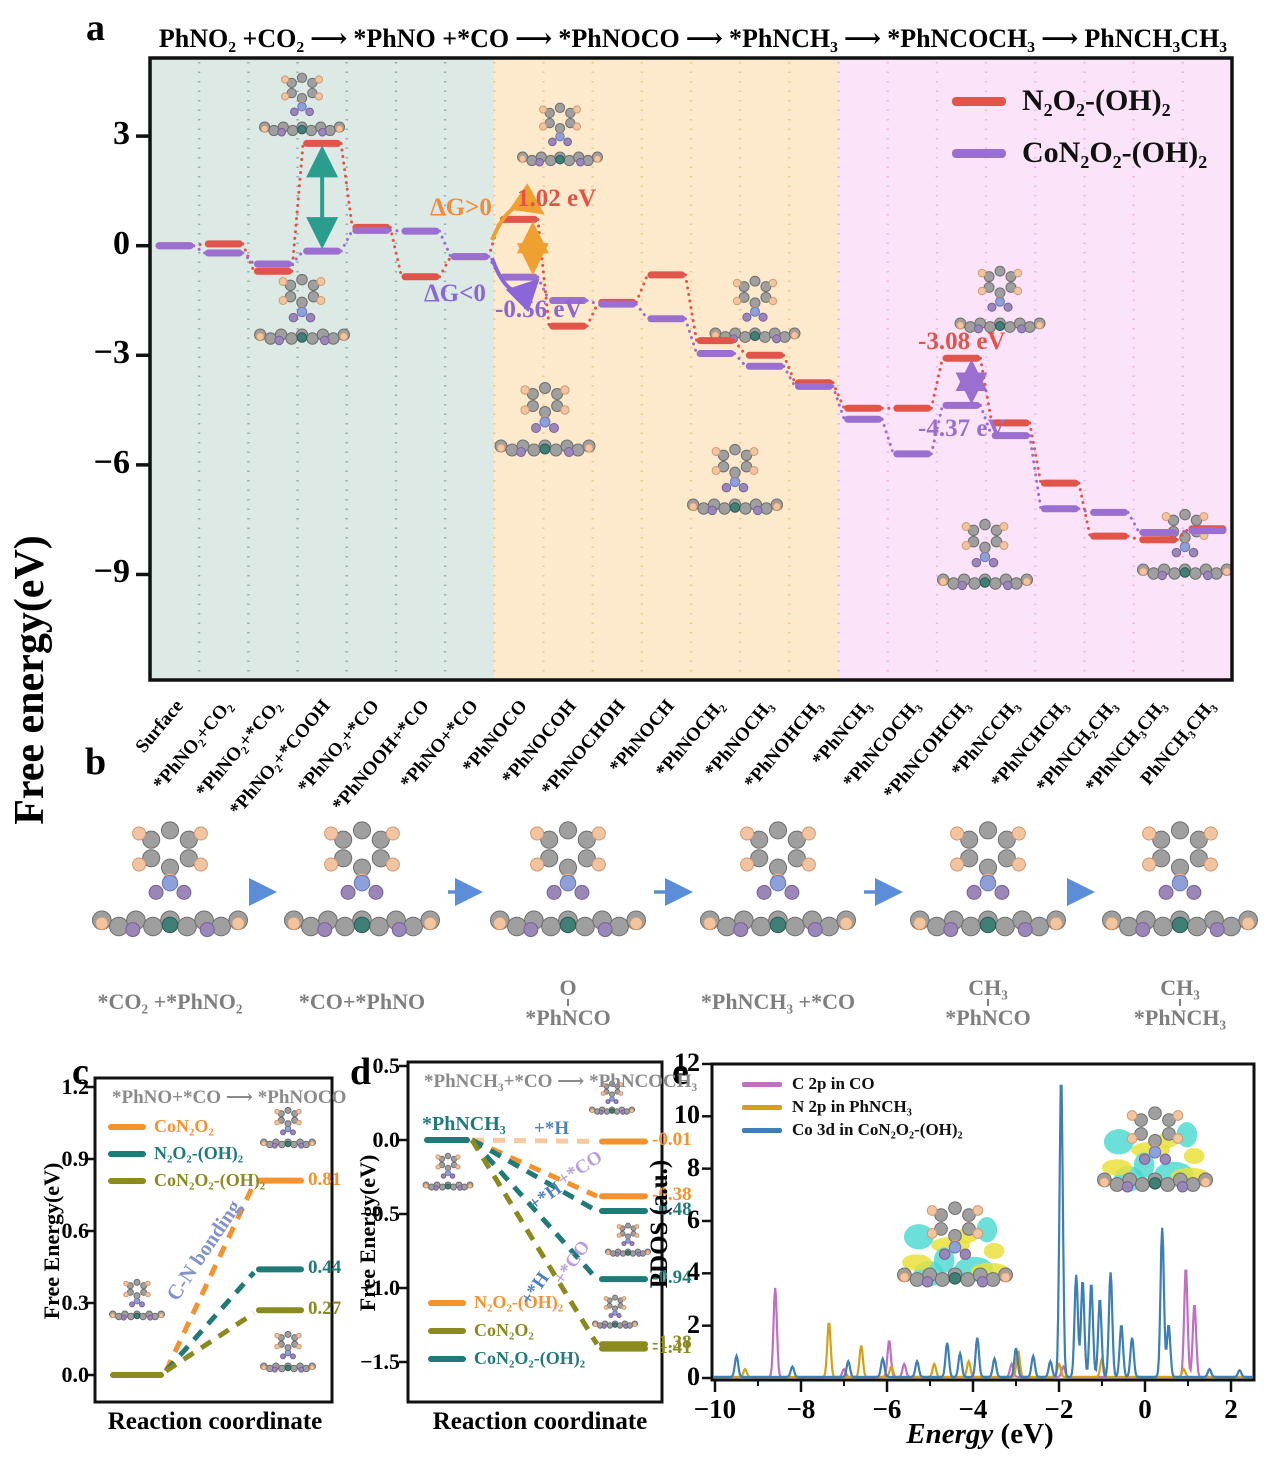  Describe the element at coordinates (96, 762) in the screenshot. I see `panel-b-letter: b` at that location.